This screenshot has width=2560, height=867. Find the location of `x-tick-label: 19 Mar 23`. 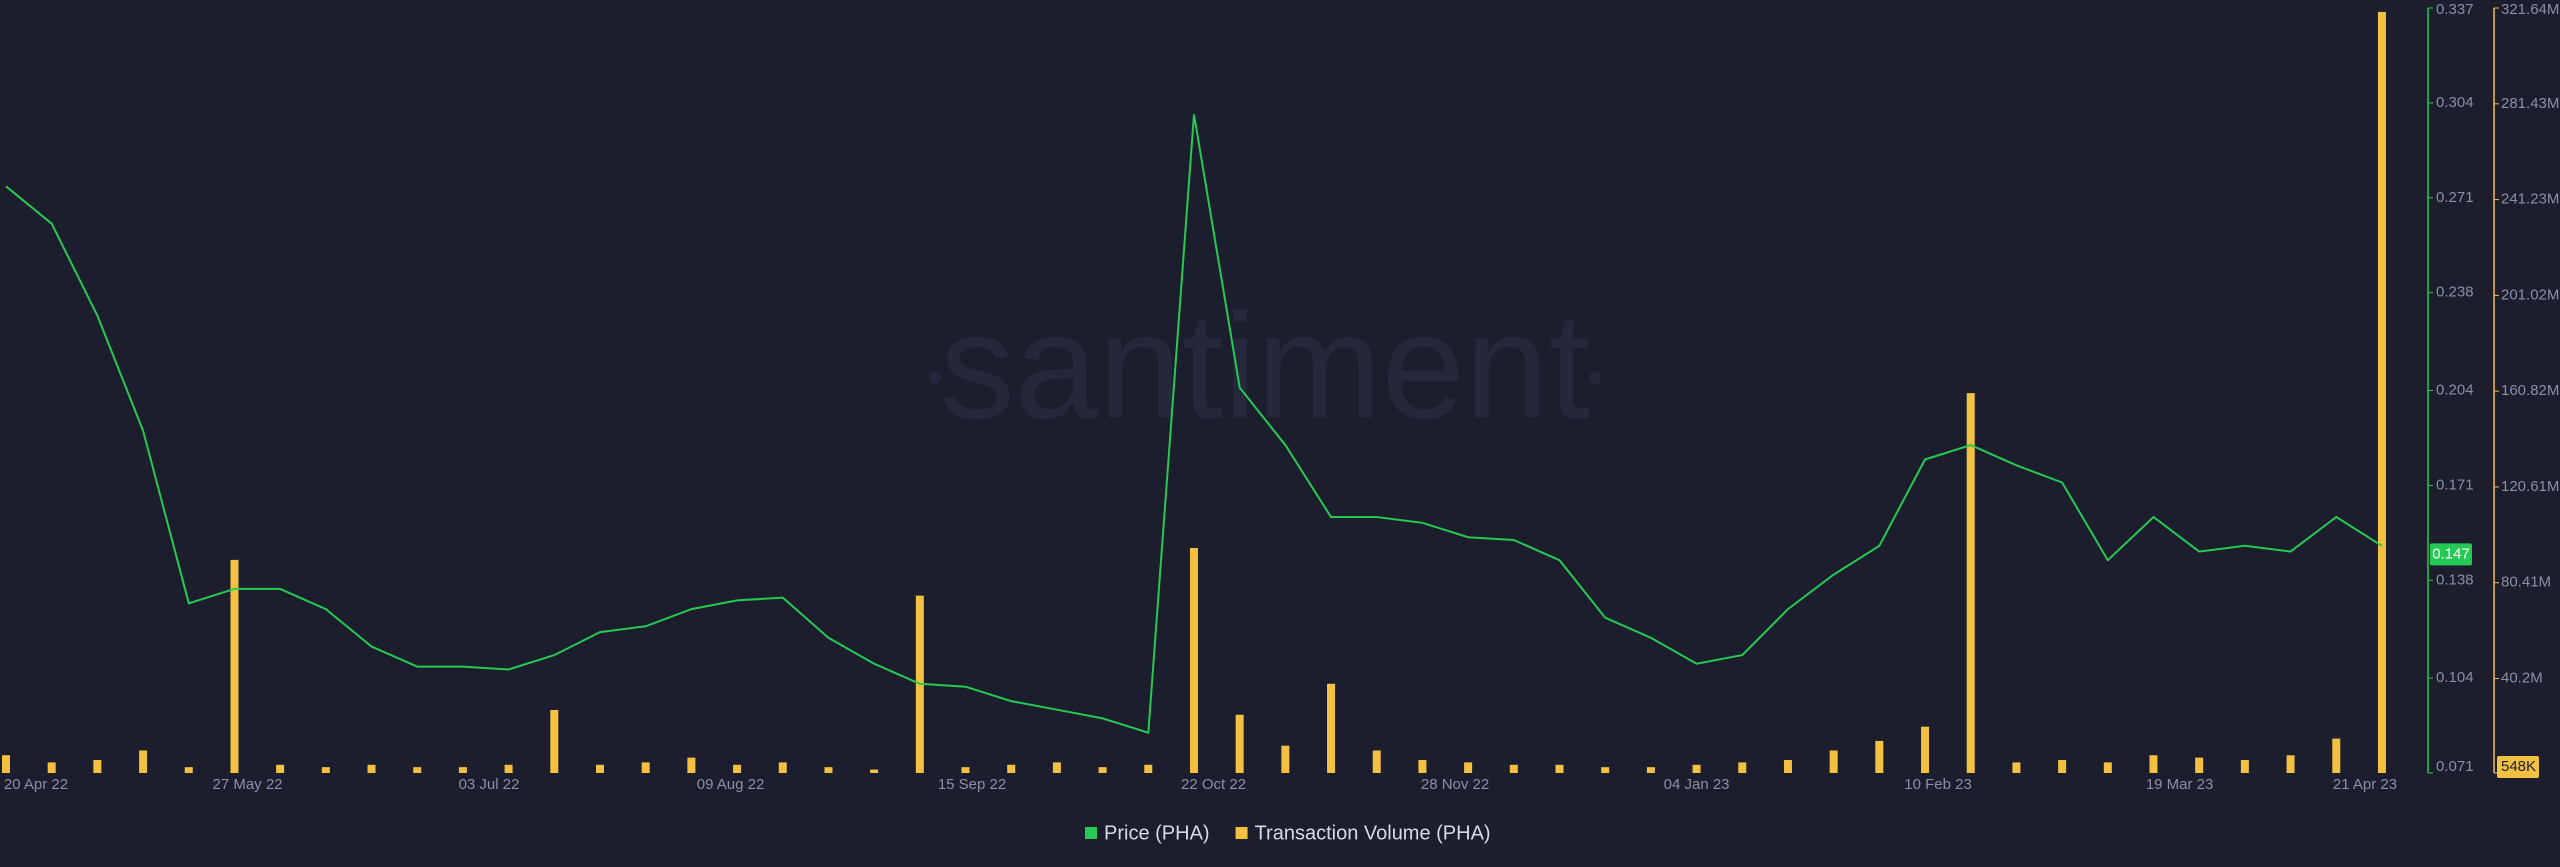

x-tick-label: 19 Mar 23 is located at coordinates (2180, 784).